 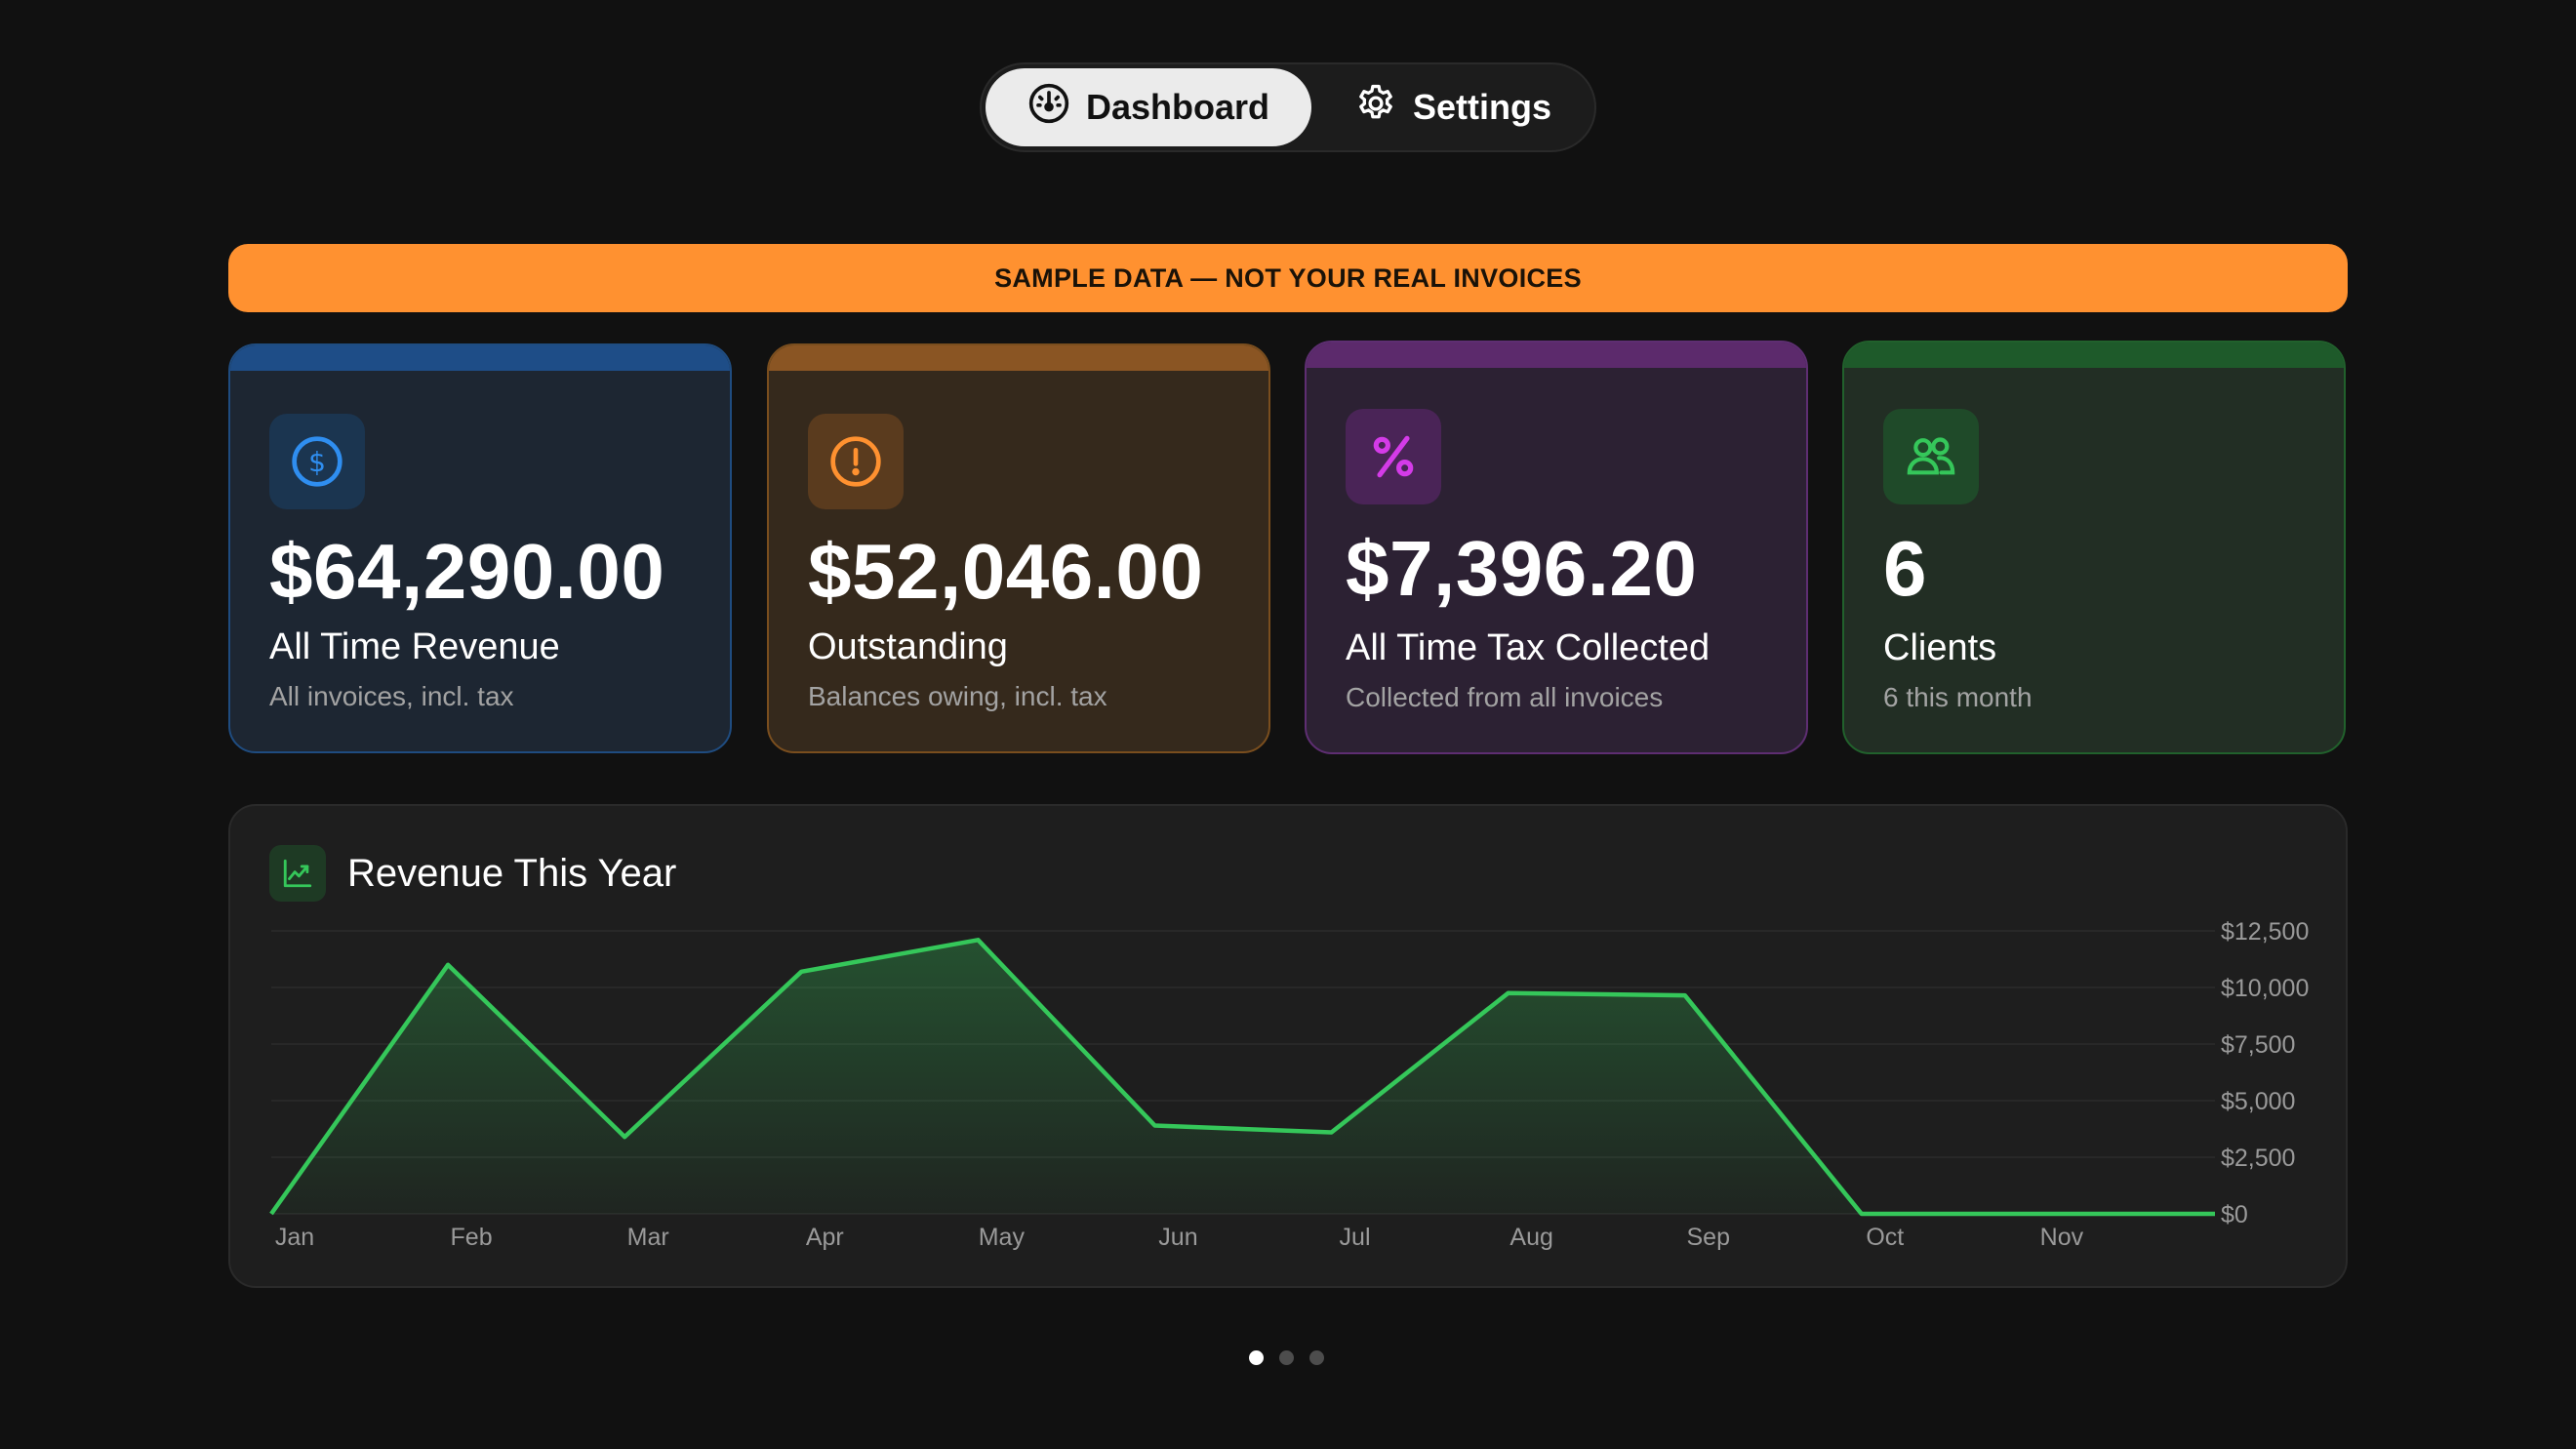 What do you see at coordinates (391, 696) in the screenshot?
I see `stat-subtitle: All invoices, incl. tax` at bounding box center [391, 696].